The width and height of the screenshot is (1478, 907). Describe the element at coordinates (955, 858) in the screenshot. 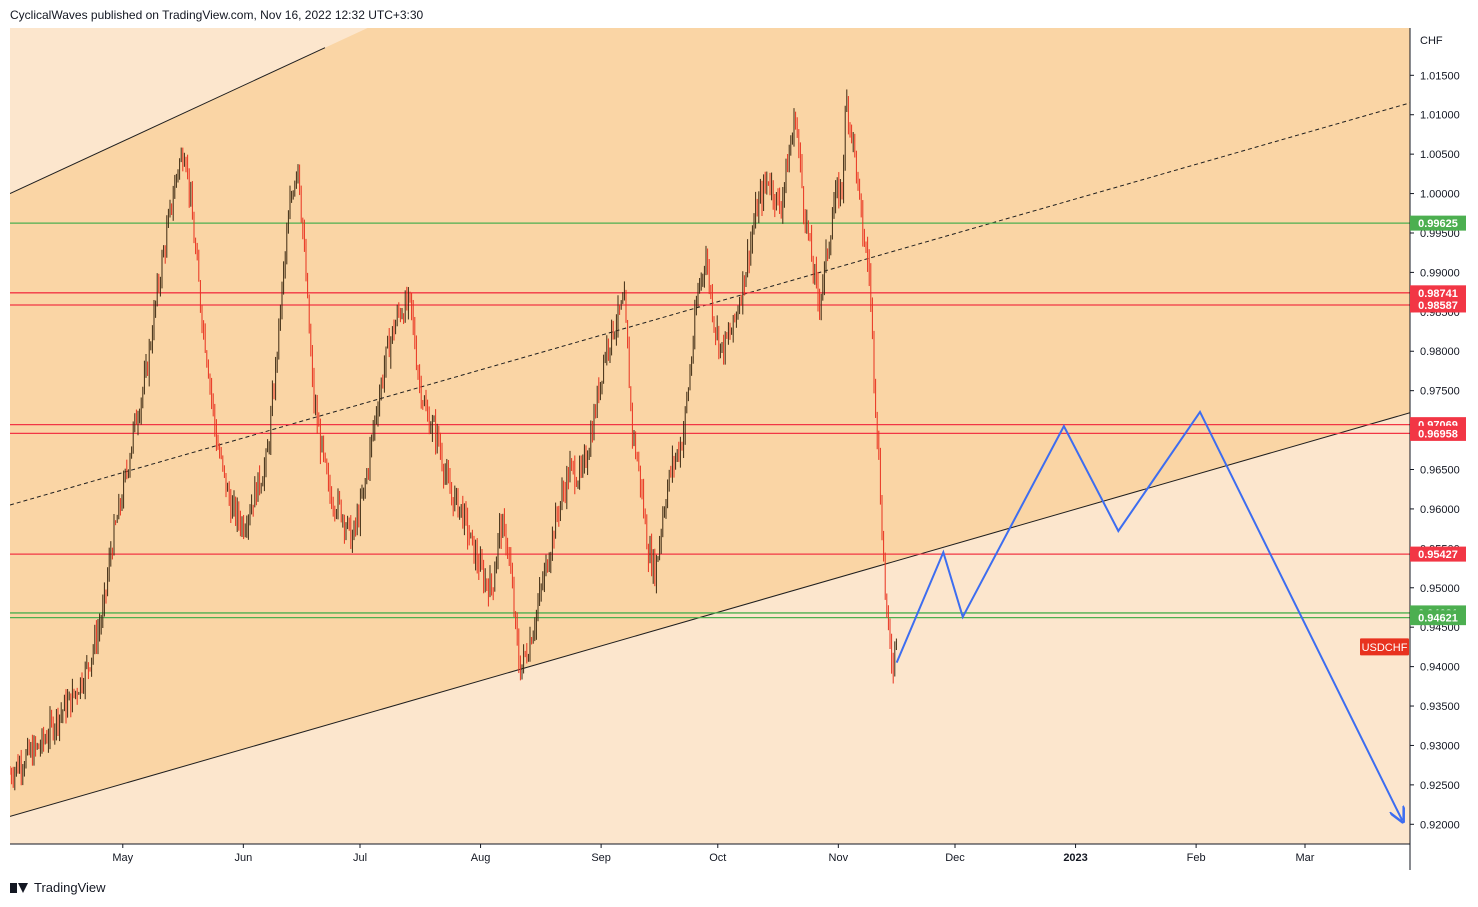

I see `x-tick-label: Dec` at that location.